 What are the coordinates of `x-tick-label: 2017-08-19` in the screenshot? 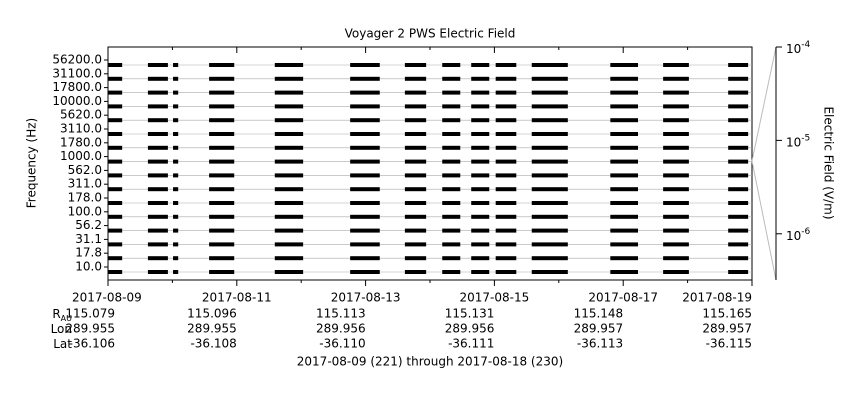 It's located at (717, 298).